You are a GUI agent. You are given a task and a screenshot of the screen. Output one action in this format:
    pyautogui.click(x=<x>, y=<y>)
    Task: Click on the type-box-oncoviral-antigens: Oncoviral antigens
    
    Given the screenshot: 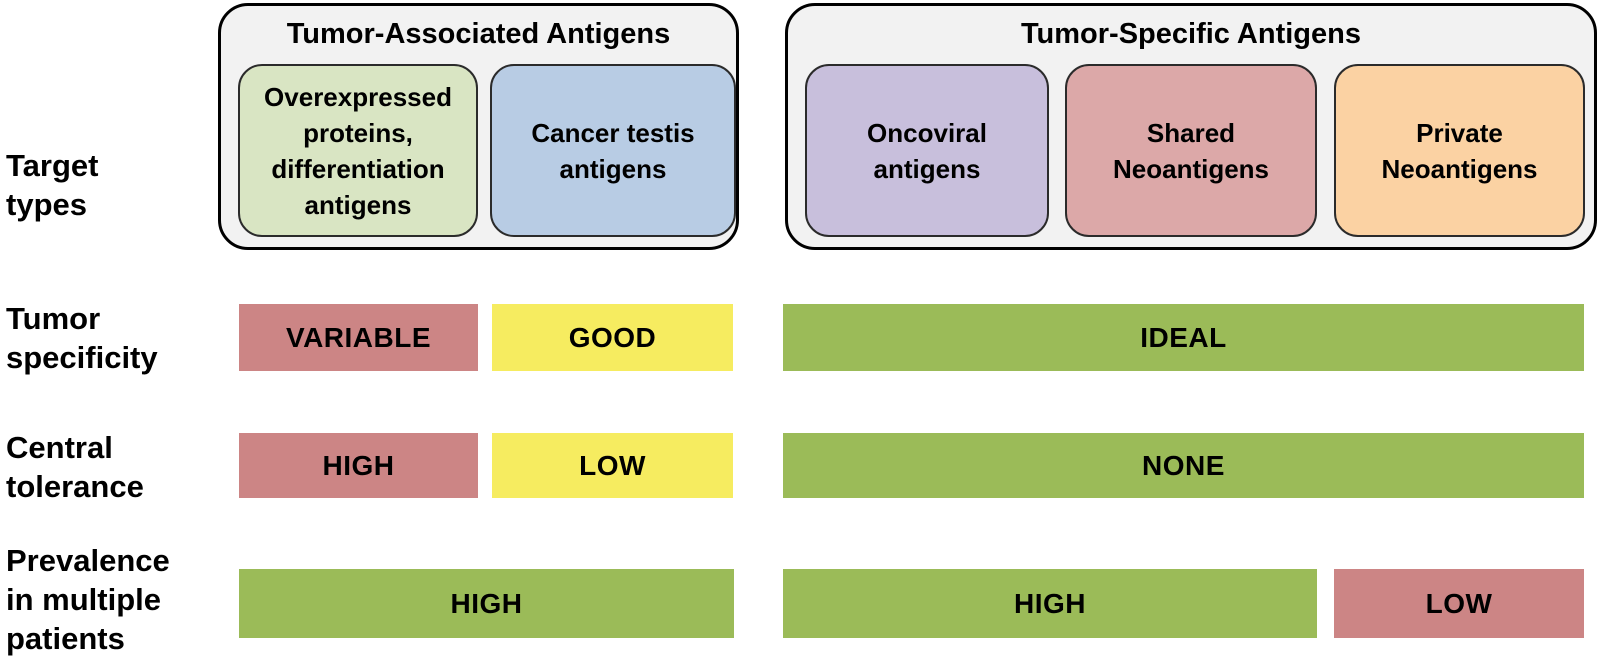 What is the action you would take?
    pyautogui.click(x=927, y=150)
    